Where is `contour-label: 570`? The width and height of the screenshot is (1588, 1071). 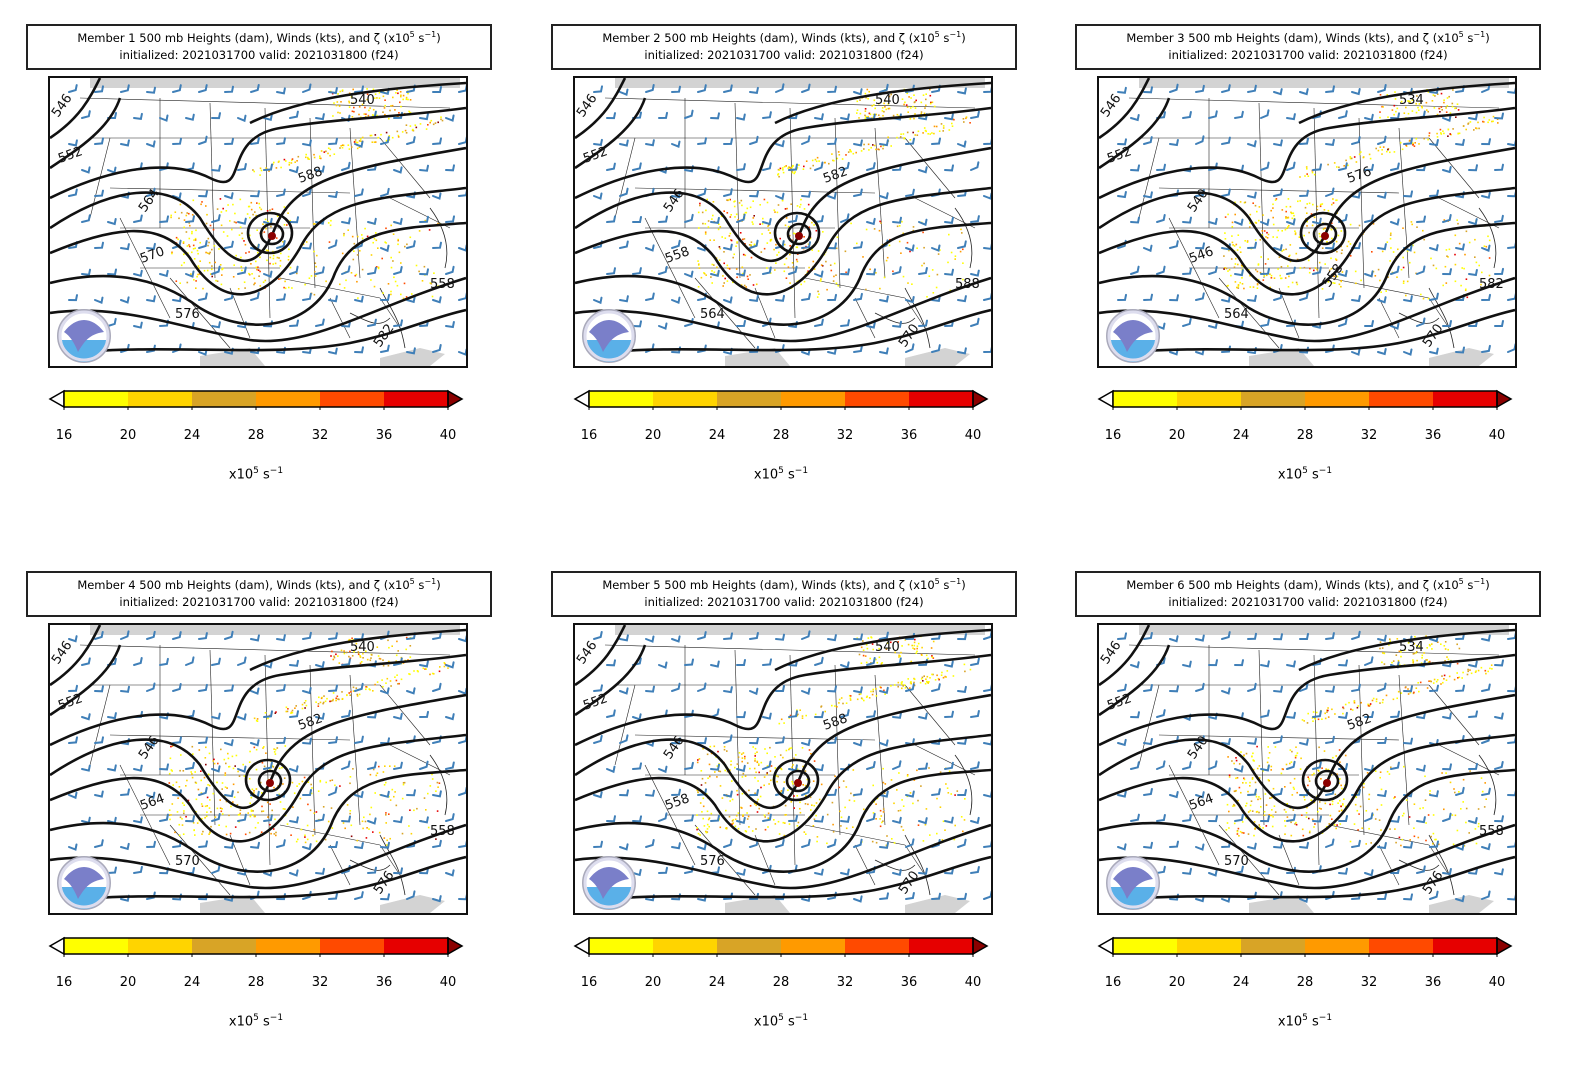 contour-label: 570 is located at coordinates (152, 255).